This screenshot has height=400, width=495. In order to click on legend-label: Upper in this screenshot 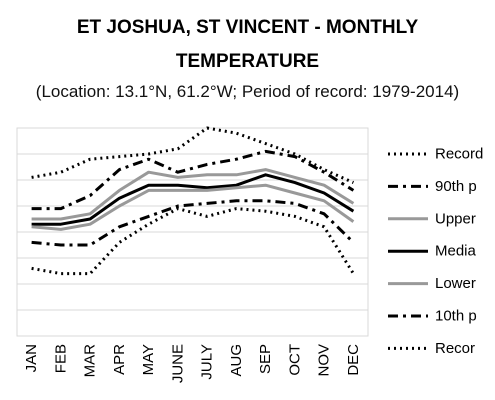, I will do `click(455, 218)`.